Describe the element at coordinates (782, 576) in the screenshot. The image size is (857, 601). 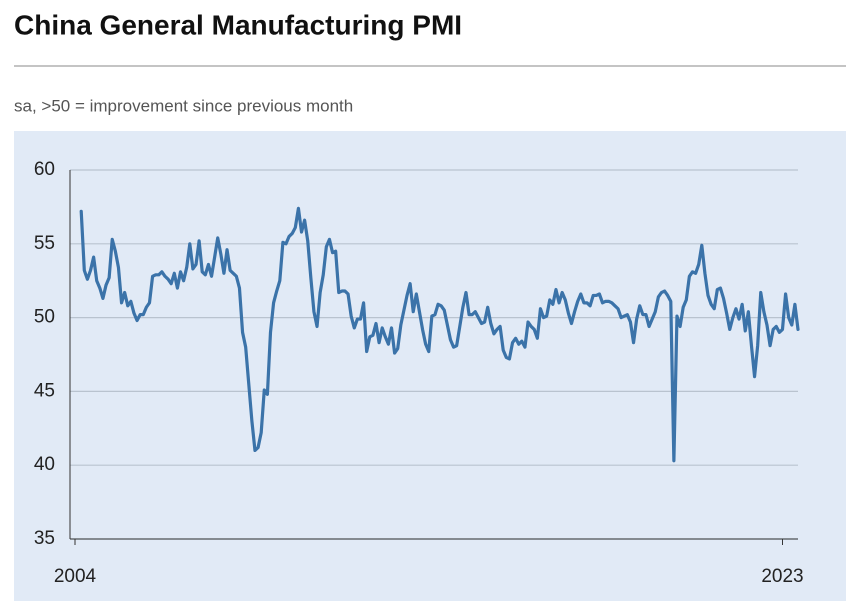
I see `x-tick-label: 2023` at that location.